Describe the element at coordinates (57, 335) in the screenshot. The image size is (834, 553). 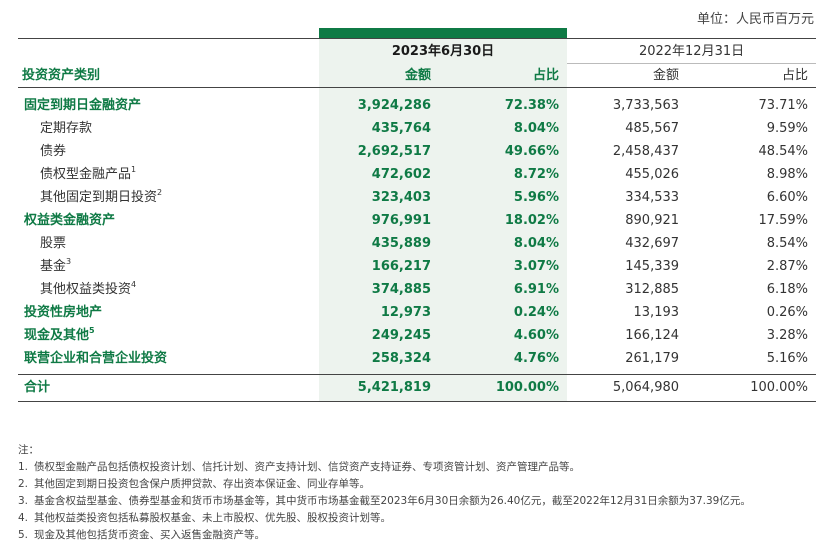
I see `row-label: 现金及其他` at that location.